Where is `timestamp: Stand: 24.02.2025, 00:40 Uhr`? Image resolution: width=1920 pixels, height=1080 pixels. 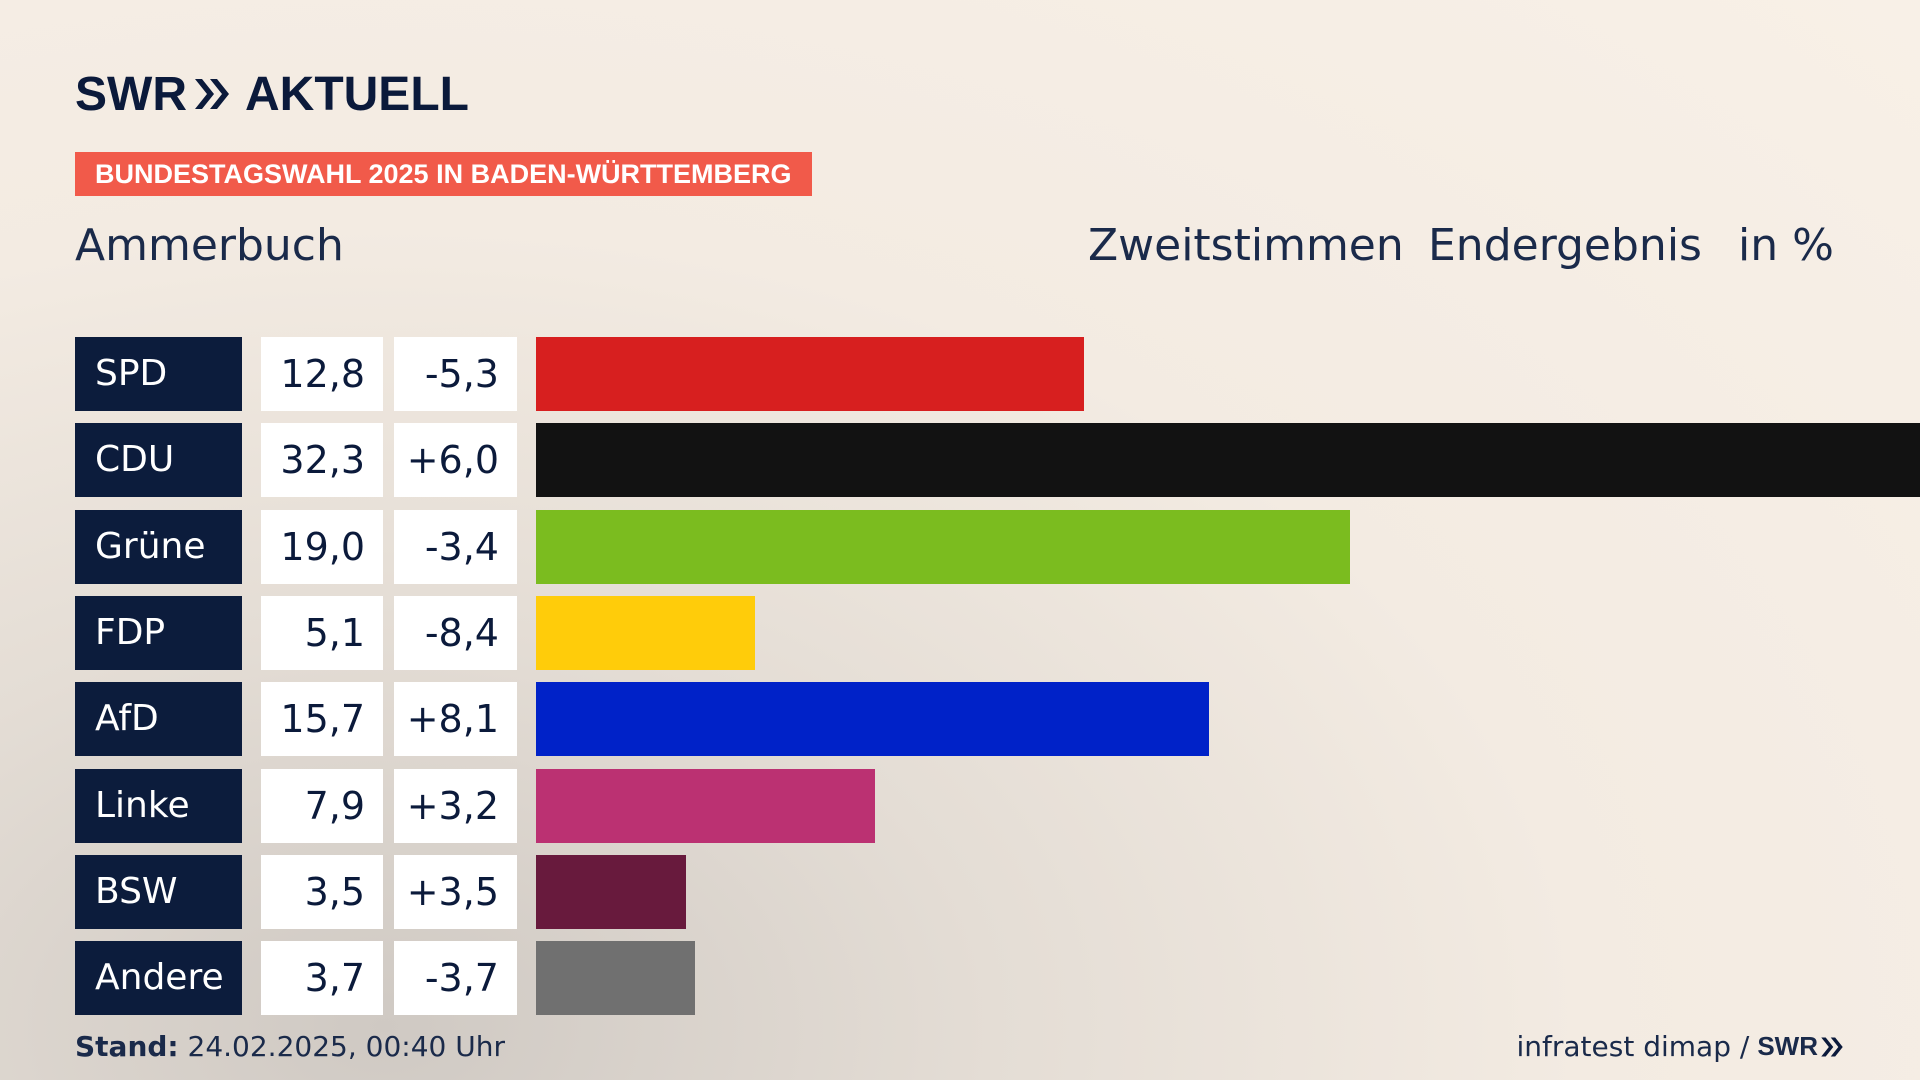
timestamp: Stand: 24.02.2025, 00:40 Uhr is located at coordinates (290, 1046).